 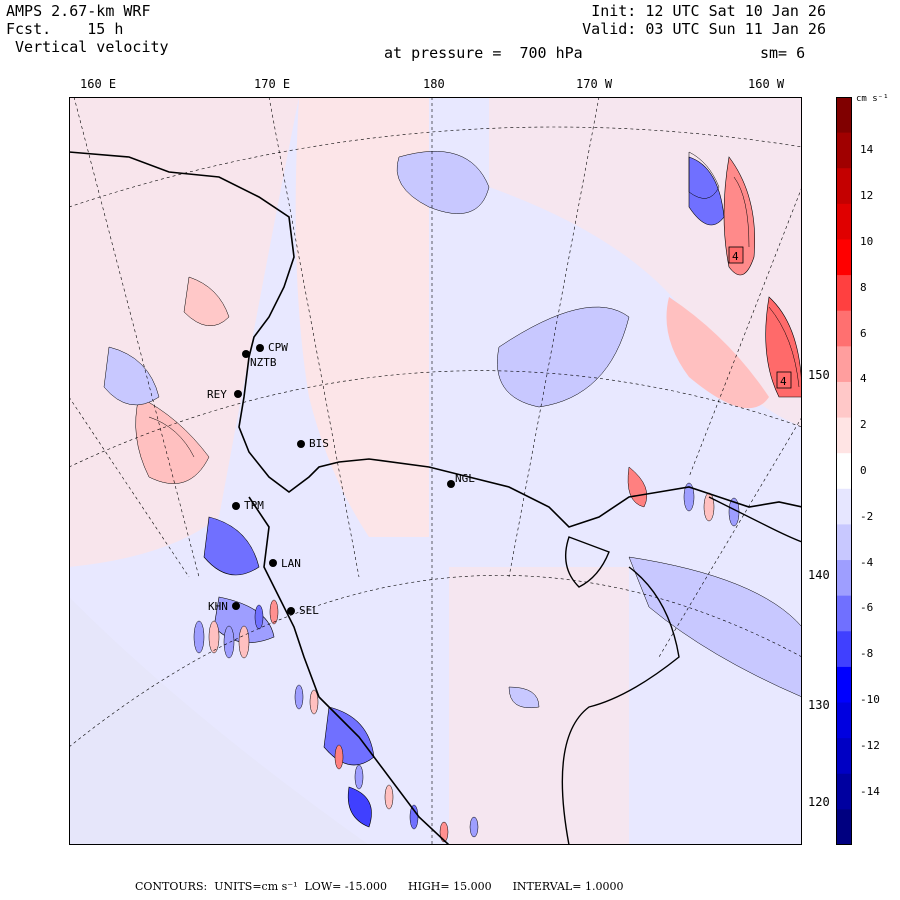 I want to click on station-khn: KHN, so click(x=218, y=606).